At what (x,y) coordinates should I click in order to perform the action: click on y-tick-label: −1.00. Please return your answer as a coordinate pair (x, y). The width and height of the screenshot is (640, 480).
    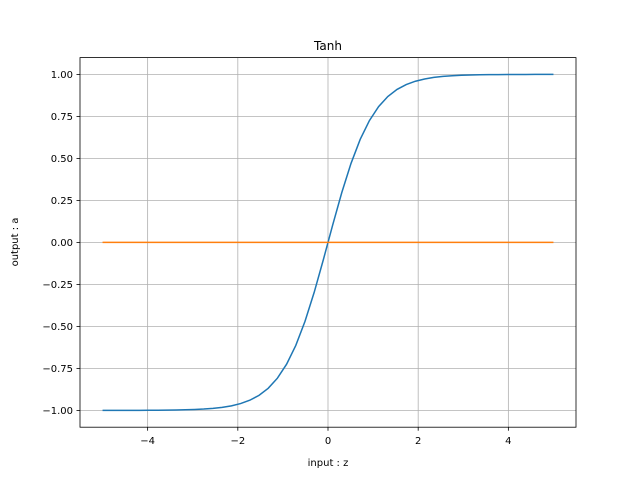
    Looking at the image, I should click on (57, 411).